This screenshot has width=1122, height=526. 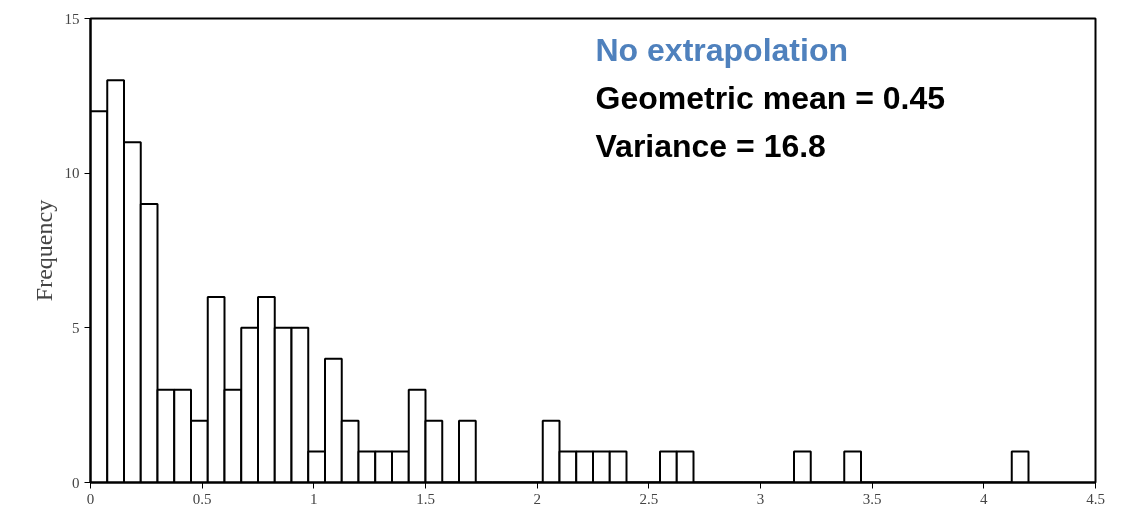 I want to click on x-tick-label: 2.5, so click(x=649, y=498).